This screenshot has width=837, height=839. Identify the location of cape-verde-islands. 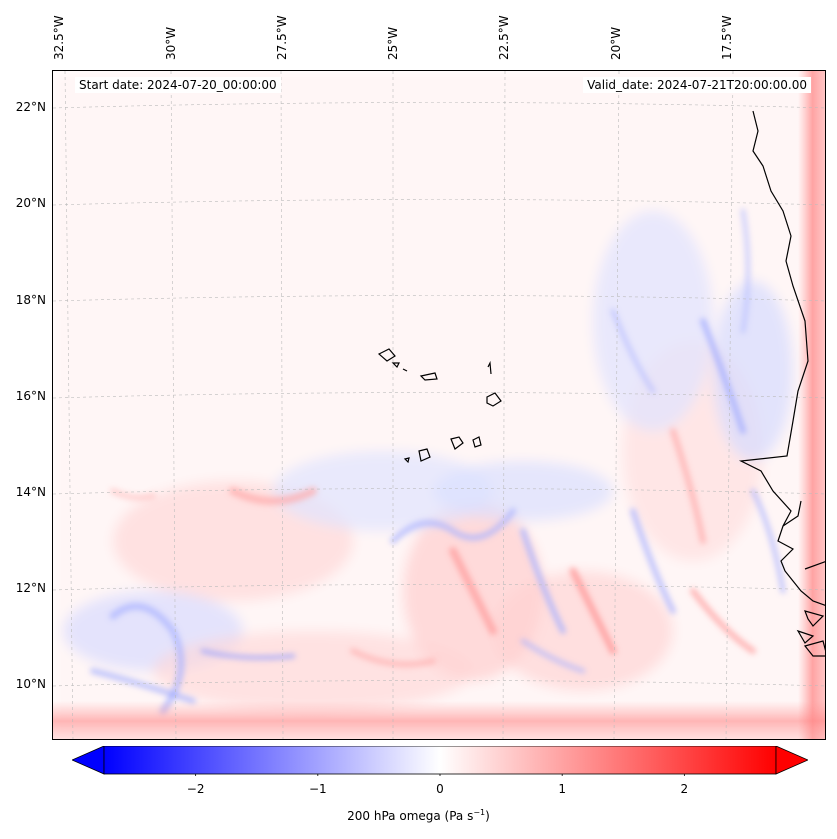
(386, 355).